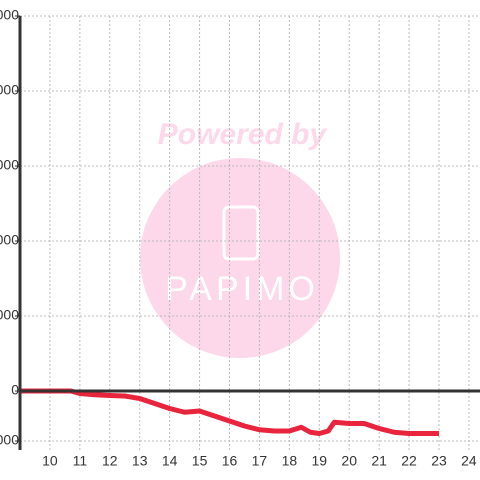 This screenshot has width=480, height=480. What do you see at coordinates (140, 461) in the screenshot?
I see `x-tick-label: 13` at bounding box center [140, 461].